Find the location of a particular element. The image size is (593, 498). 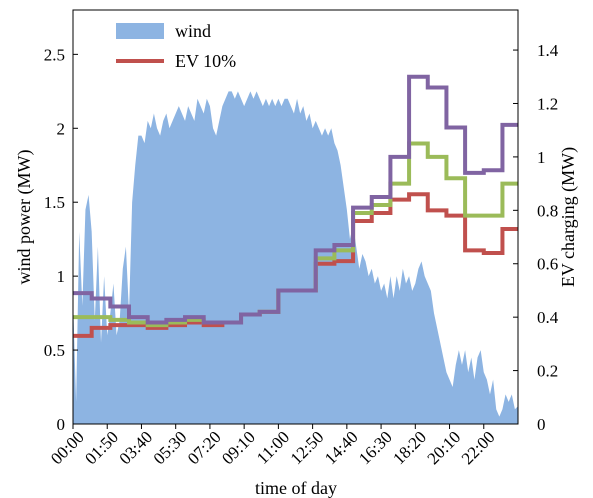

left-axis-ticks: 0 0.5 1 1.5 2 2.5 is located at coordinates (61, 239).